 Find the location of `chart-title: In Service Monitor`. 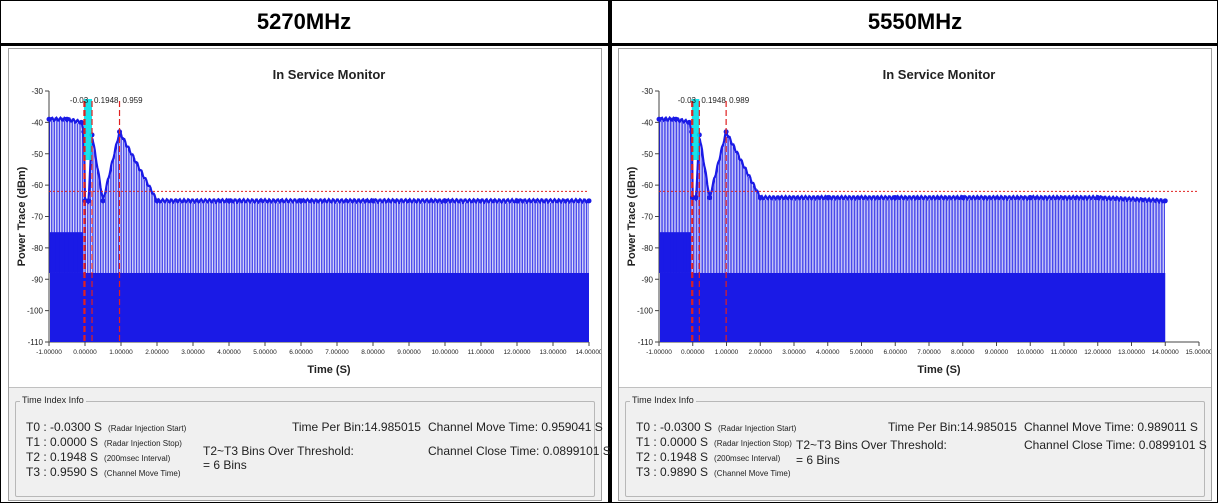

chart-title: In Service Monitor is located at coordinates (939, 74).